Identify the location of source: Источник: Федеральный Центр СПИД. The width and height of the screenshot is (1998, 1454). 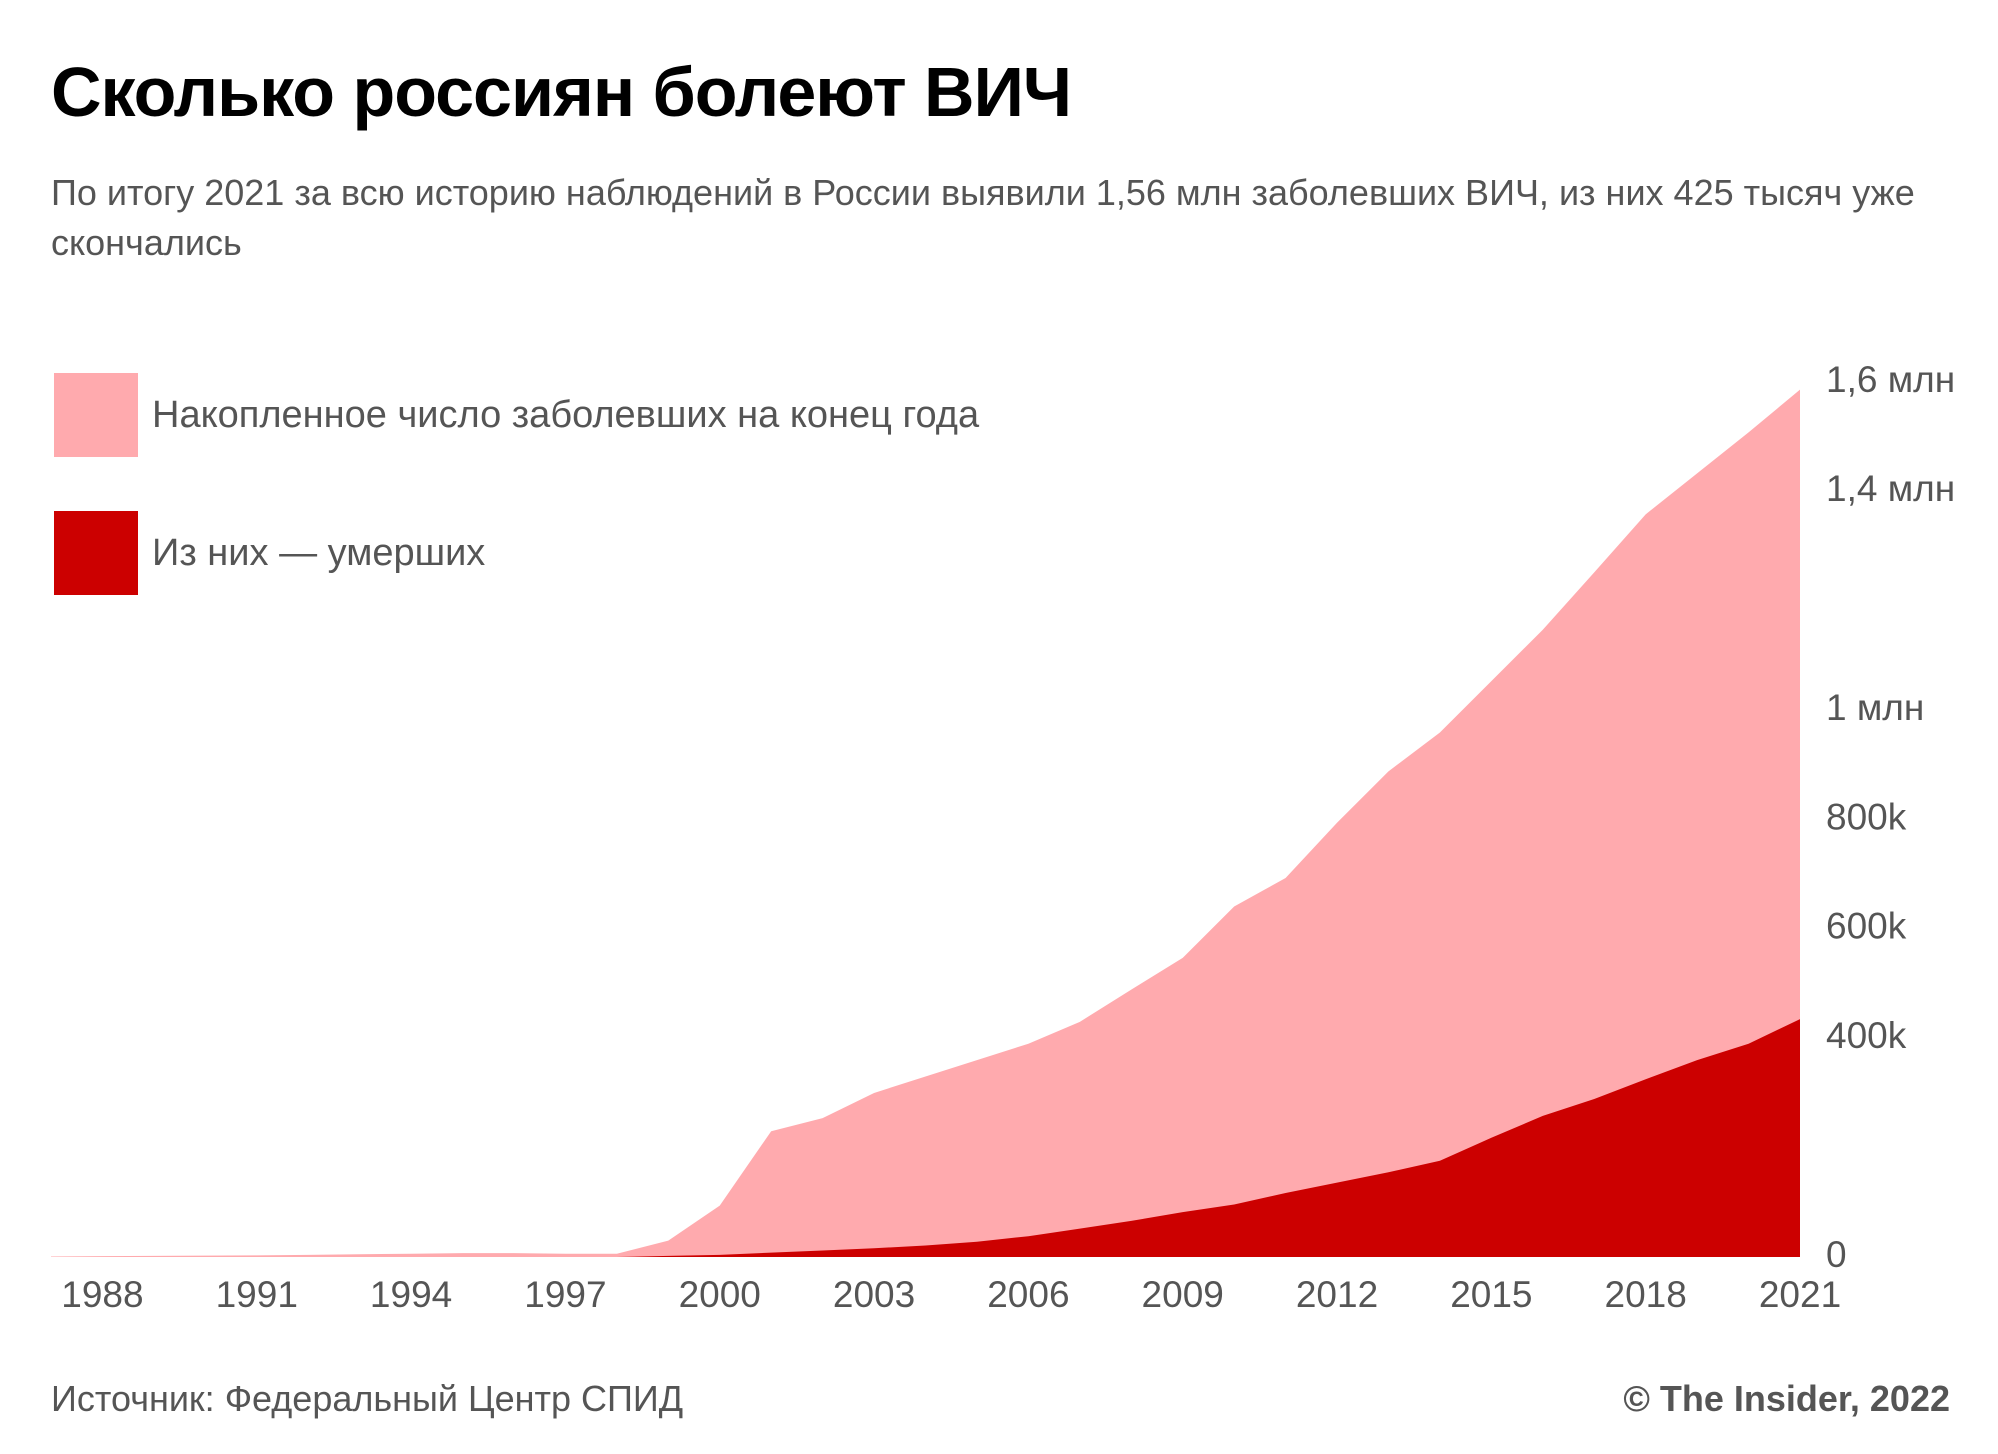
(367, 1398).